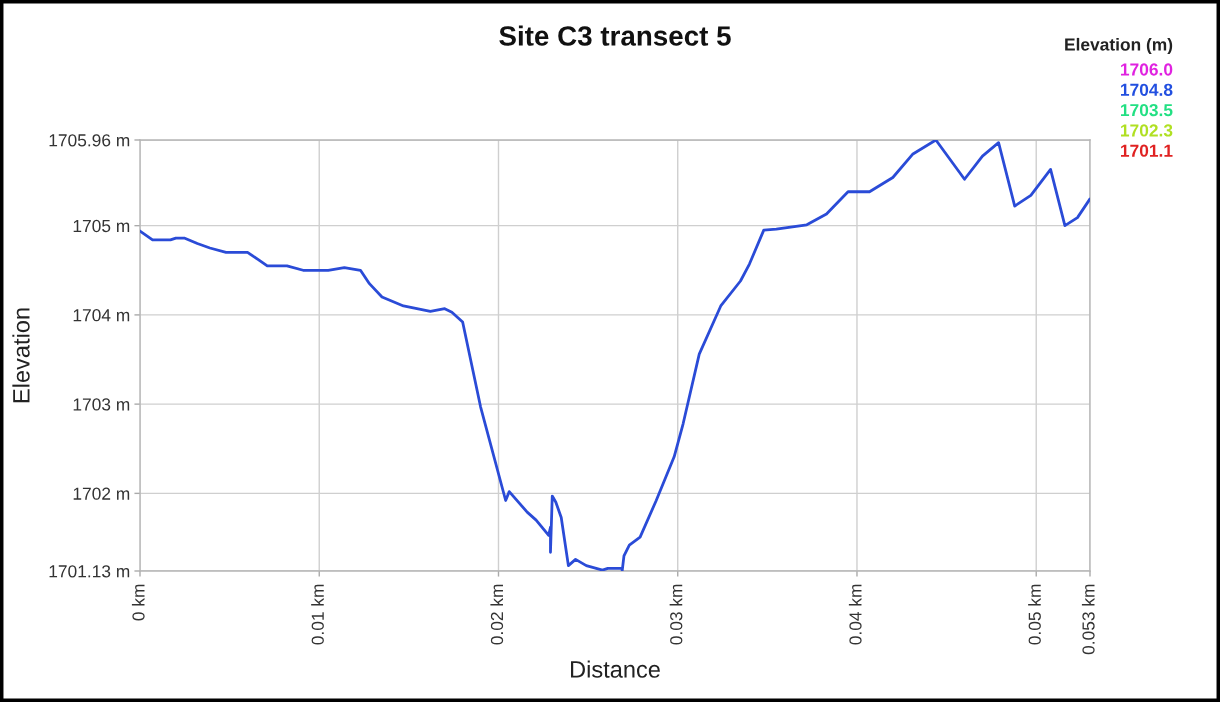  What do you see at coordinates (676, 614) in the screenshot?
I see `x-tick-label: 0.03 km` at bounding box center [676, 614].